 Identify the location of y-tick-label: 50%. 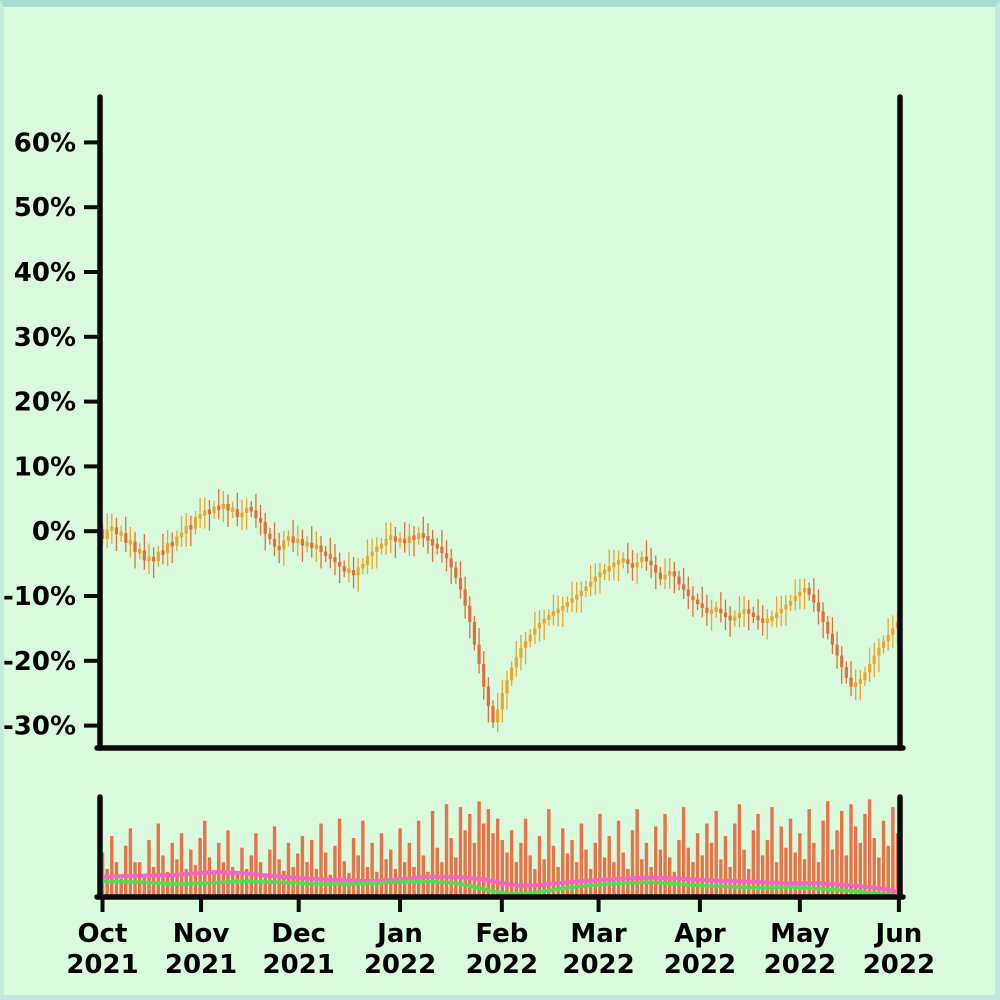
(45, 208).